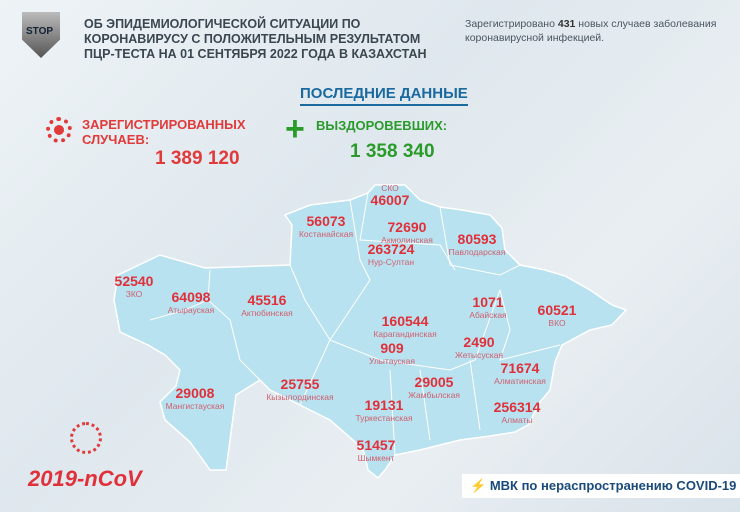 This screenshot has height=512, width=740. Describe the element at coordinates (391, 262) in the screenshot. I see `region-name: Нур-Султан` at that location.